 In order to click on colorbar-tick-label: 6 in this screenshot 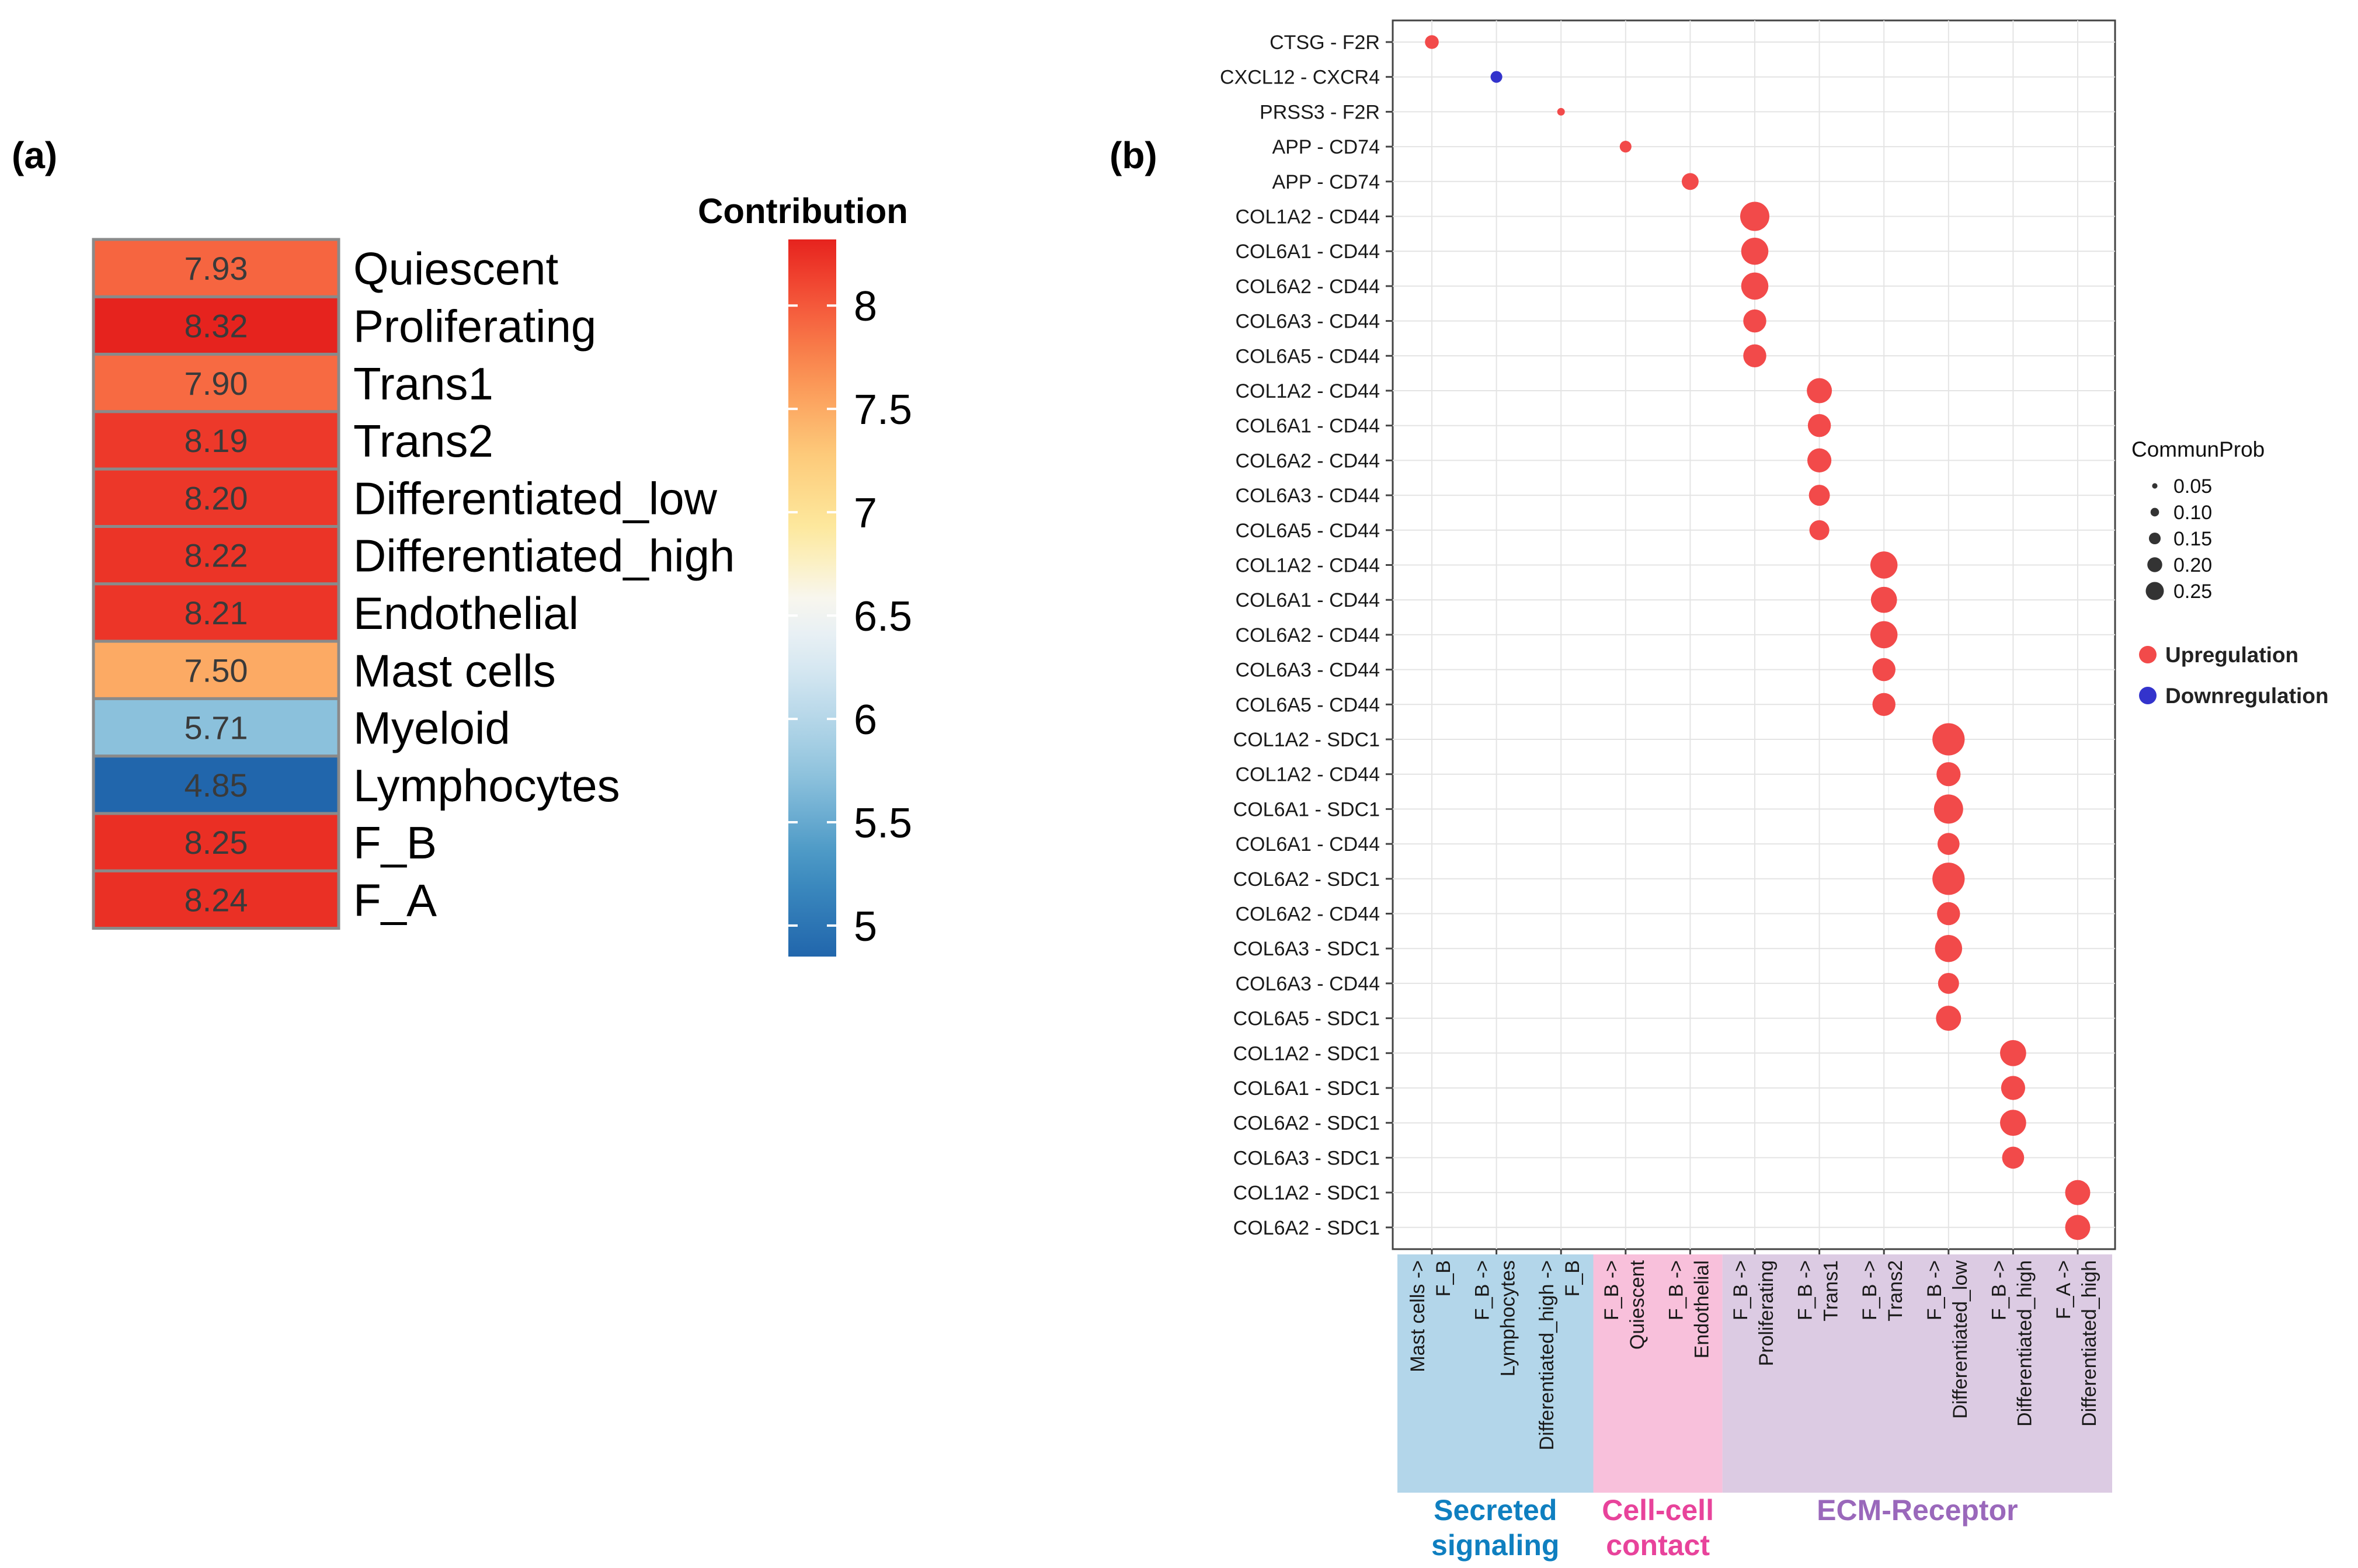, I will do `click(865, 720)`.